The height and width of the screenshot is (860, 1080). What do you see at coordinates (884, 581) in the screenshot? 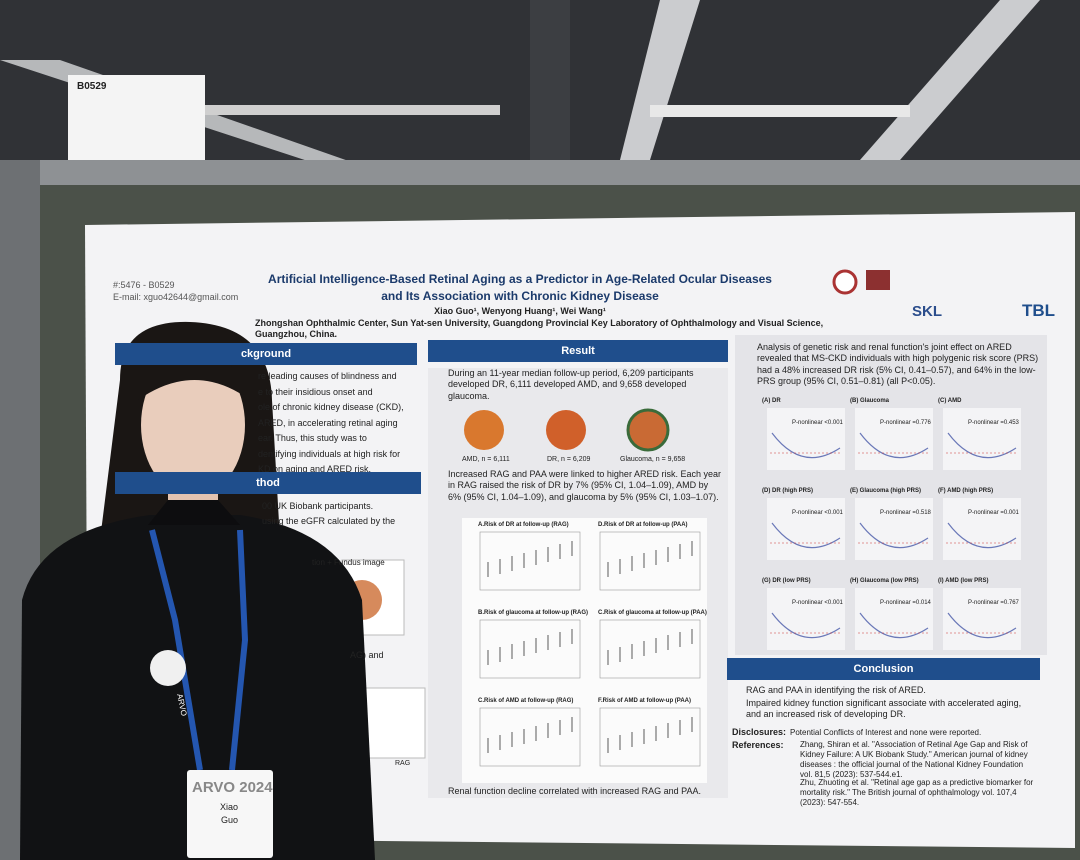
I see `panel-label: (H) Glaucoma (low PRS)` at bounding box center [884, 581].